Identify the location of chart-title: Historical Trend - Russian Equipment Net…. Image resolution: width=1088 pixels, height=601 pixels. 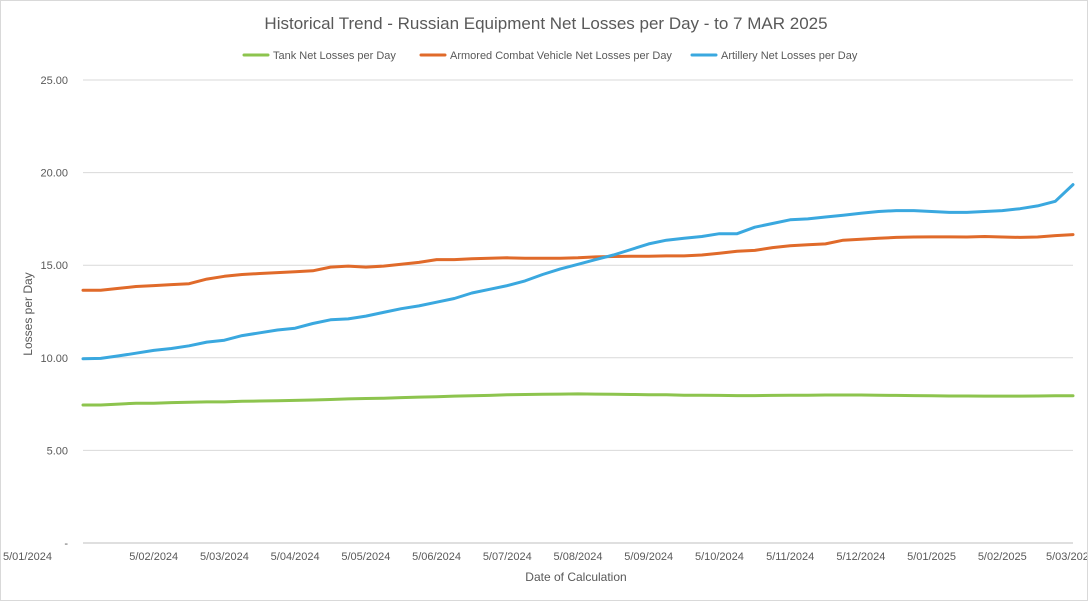
(545, 23).